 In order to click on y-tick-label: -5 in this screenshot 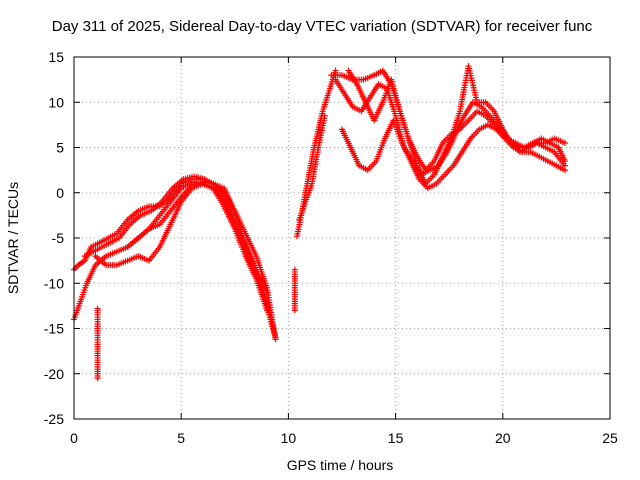, I will do `click(58, 238)`.